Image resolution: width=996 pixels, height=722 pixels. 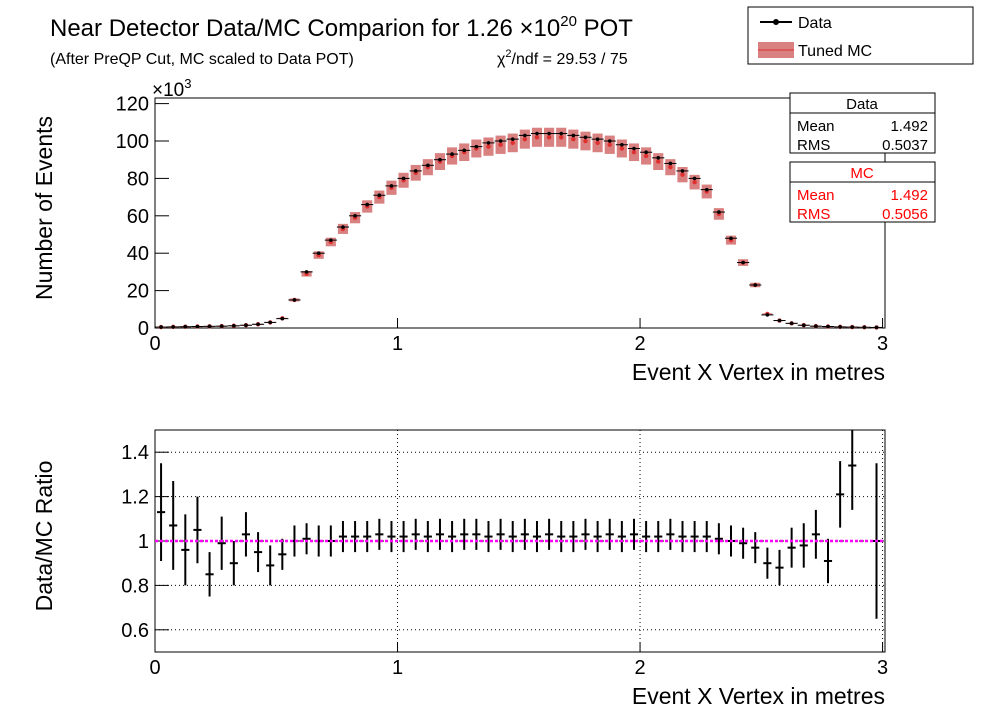 I want to click on stats-label: RMS, so click(x=813, y=214).